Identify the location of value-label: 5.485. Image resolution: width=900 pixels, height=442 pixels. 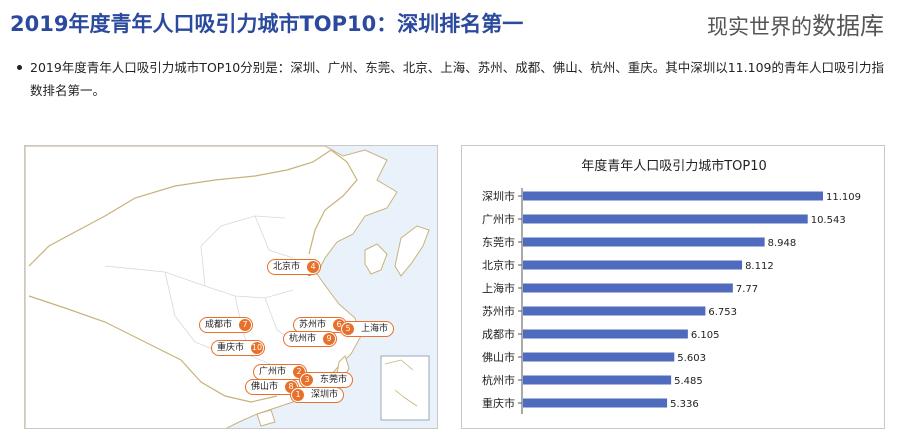
(688, 381).